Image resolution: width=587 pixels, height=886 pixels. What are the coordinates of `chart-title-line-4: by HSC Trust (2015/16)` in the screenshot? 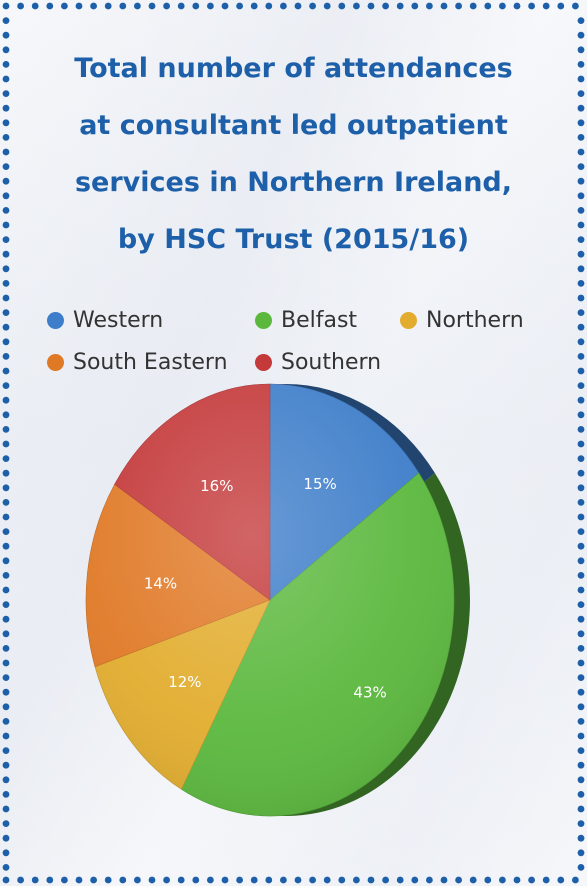 It's located at (293, 239).